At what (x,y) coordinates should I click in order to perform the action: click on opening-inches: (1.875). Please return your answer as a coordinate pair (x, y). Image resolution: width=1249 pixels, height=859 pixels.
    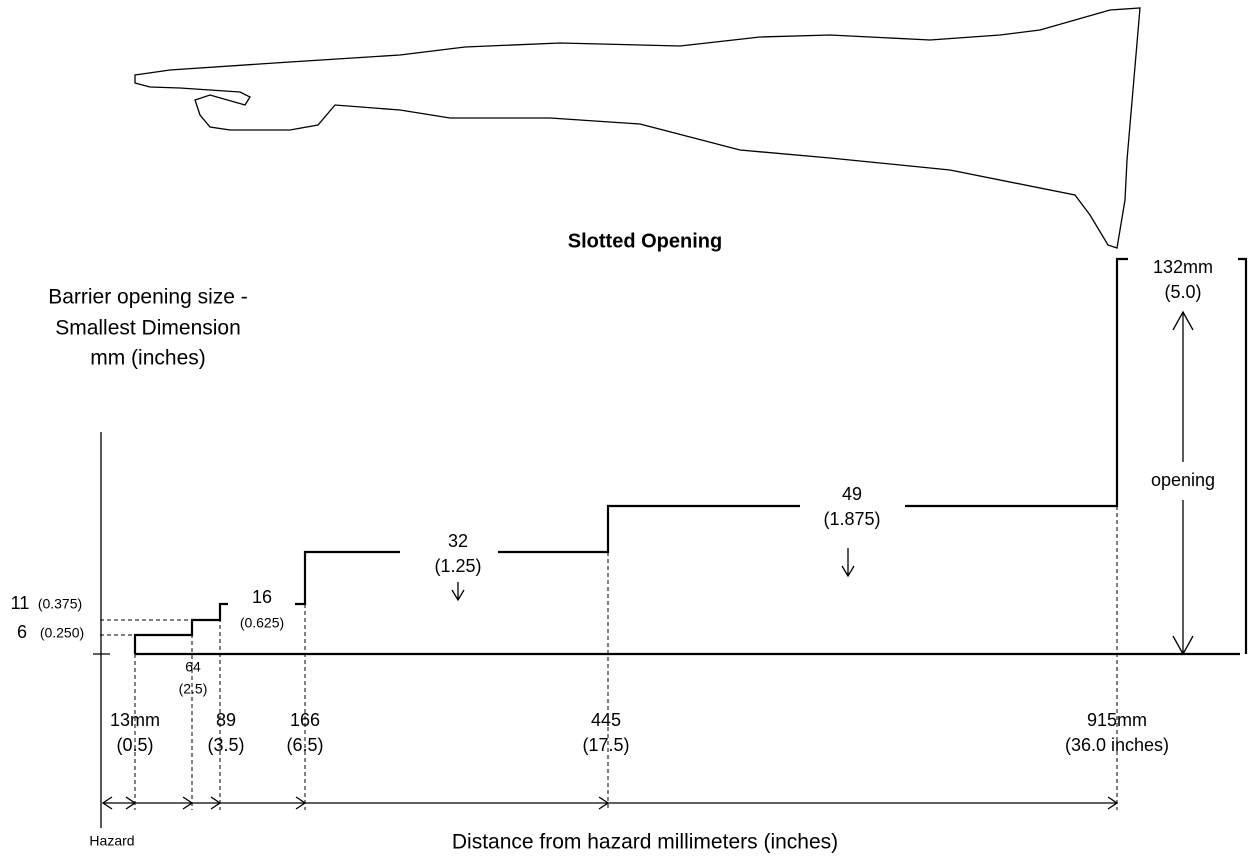
    Looking at the image, I should click on (851, 519).